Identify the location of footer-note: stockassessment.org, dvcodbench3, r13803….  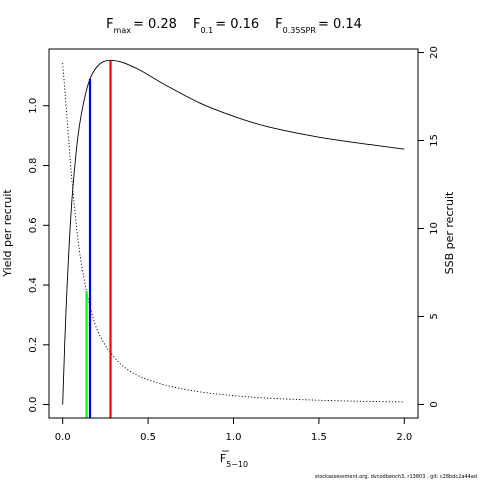
(396, 477).